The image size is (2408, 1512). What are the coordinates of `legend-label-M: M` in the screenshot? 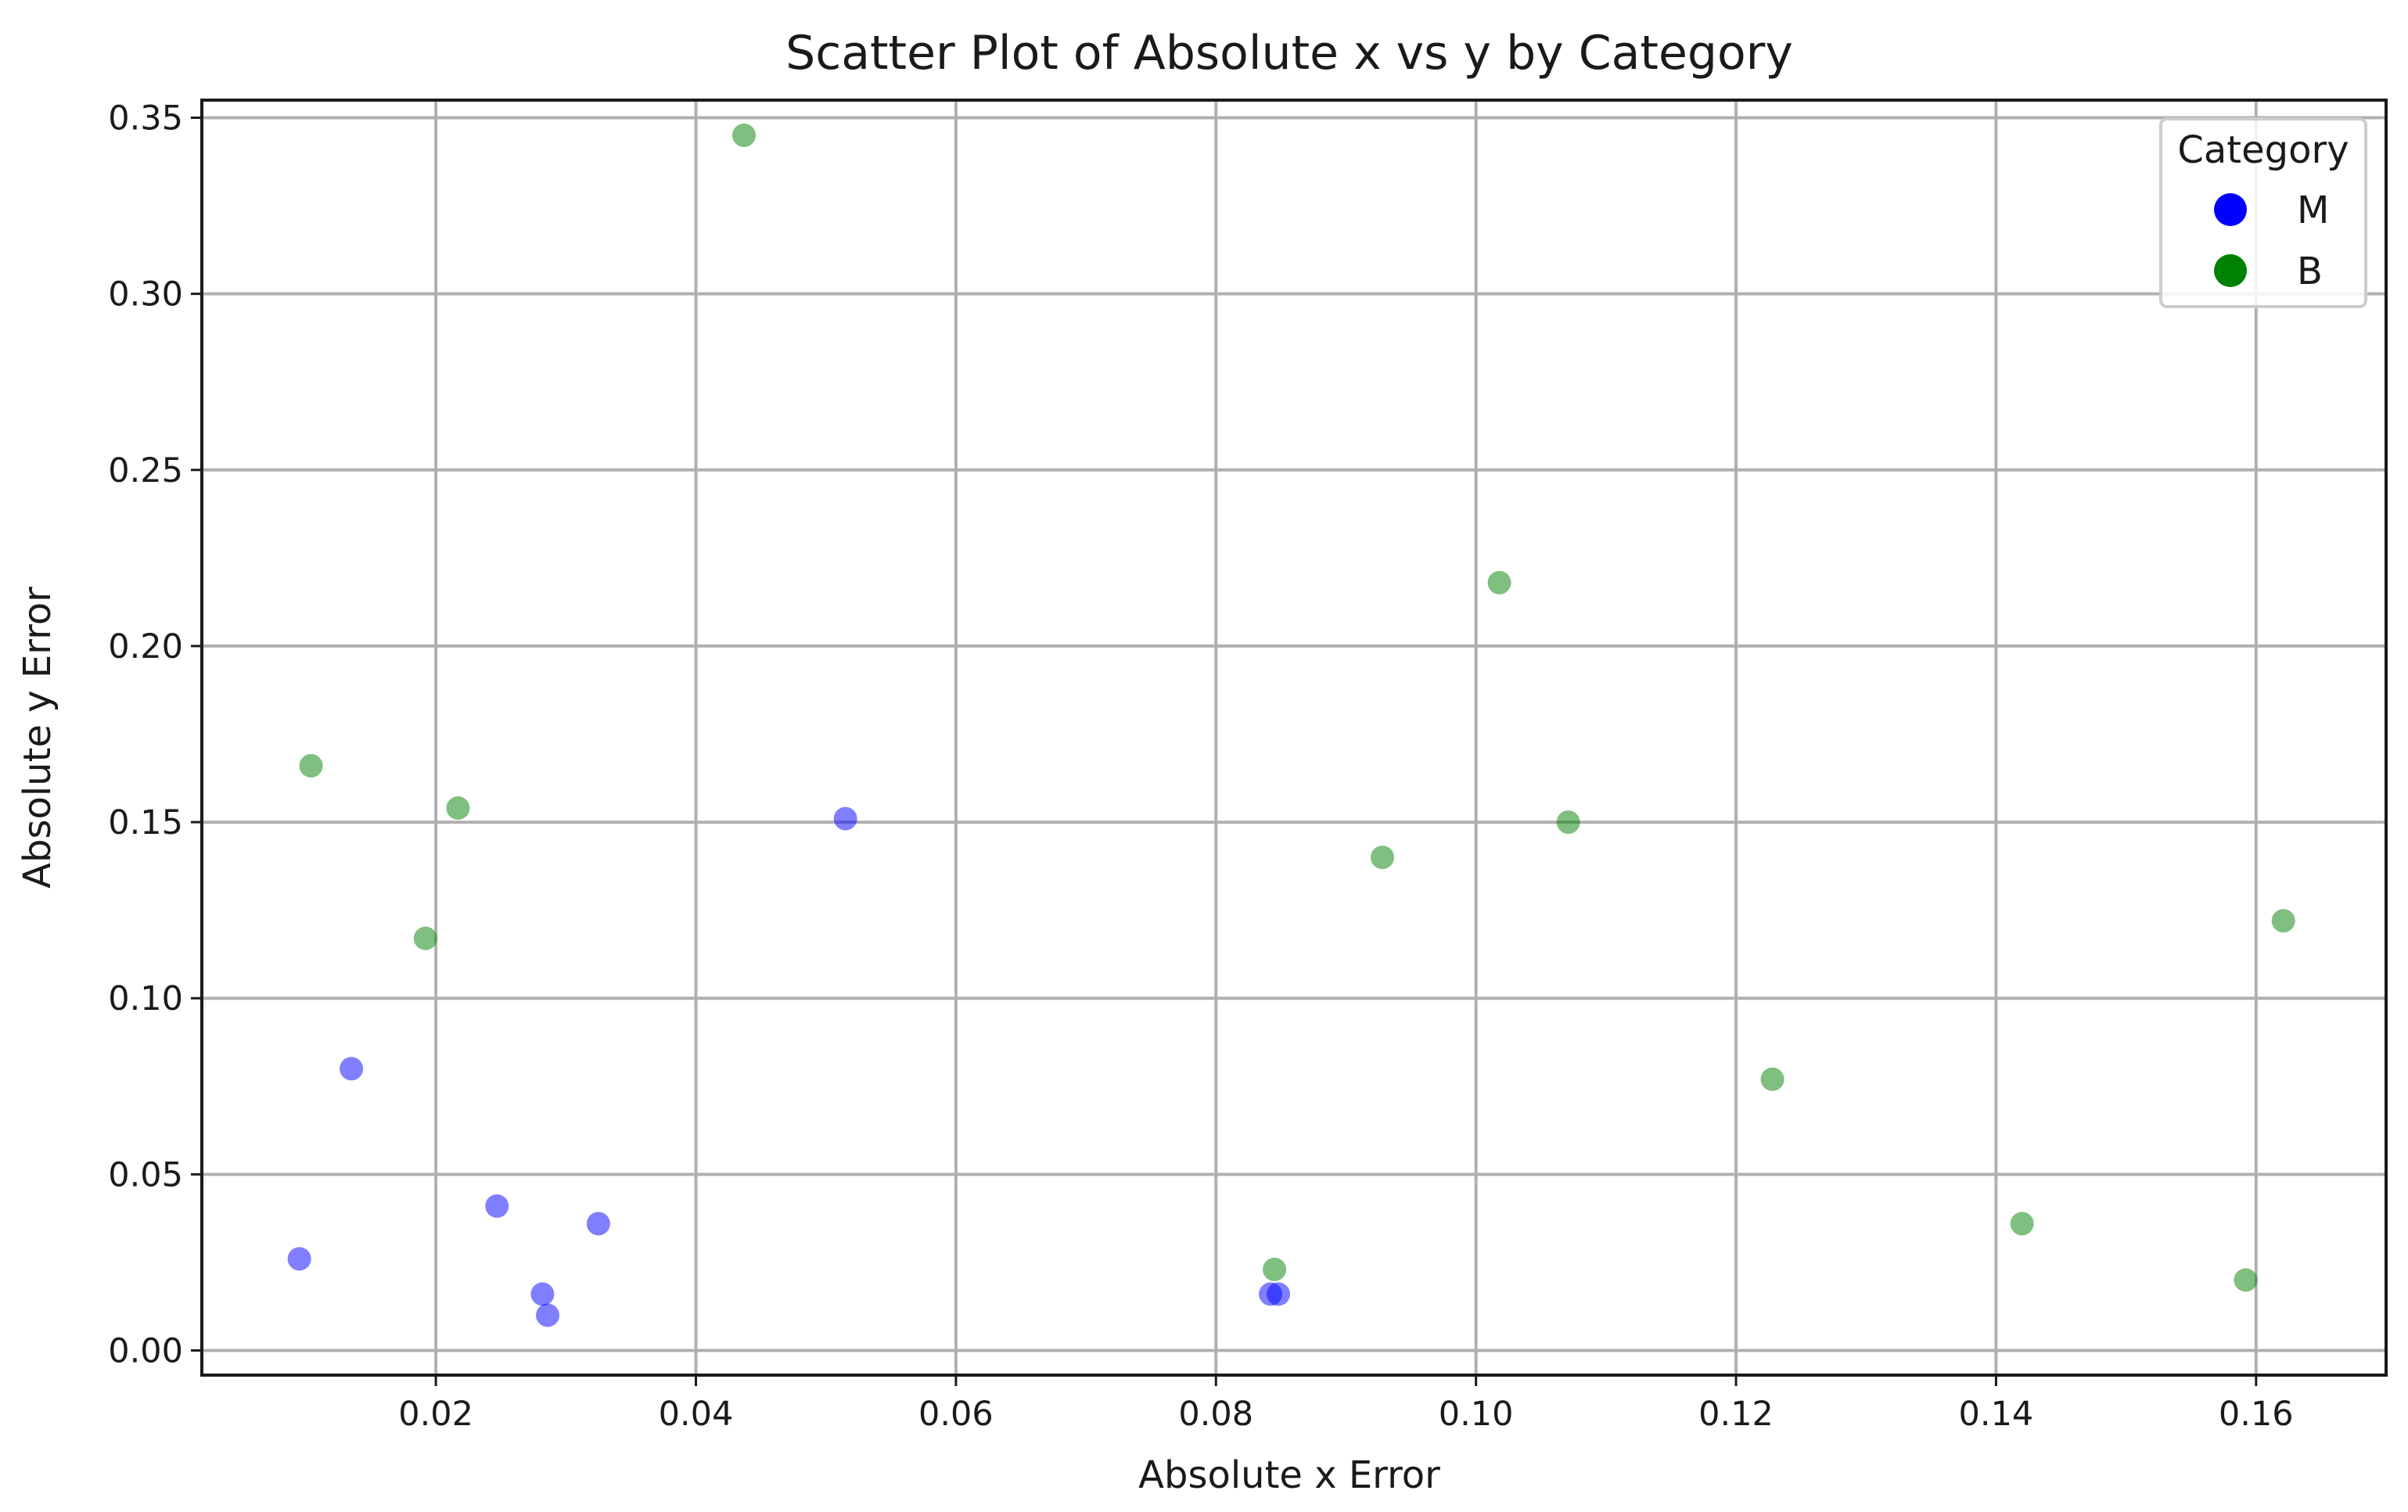 It's located at (2313, 211).